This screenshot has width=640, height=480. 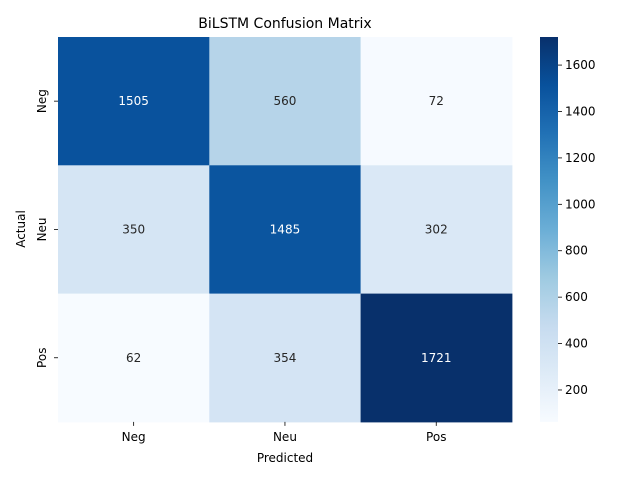 I want to click on x-axis-label: Predicted, so click(x=285, y=458).